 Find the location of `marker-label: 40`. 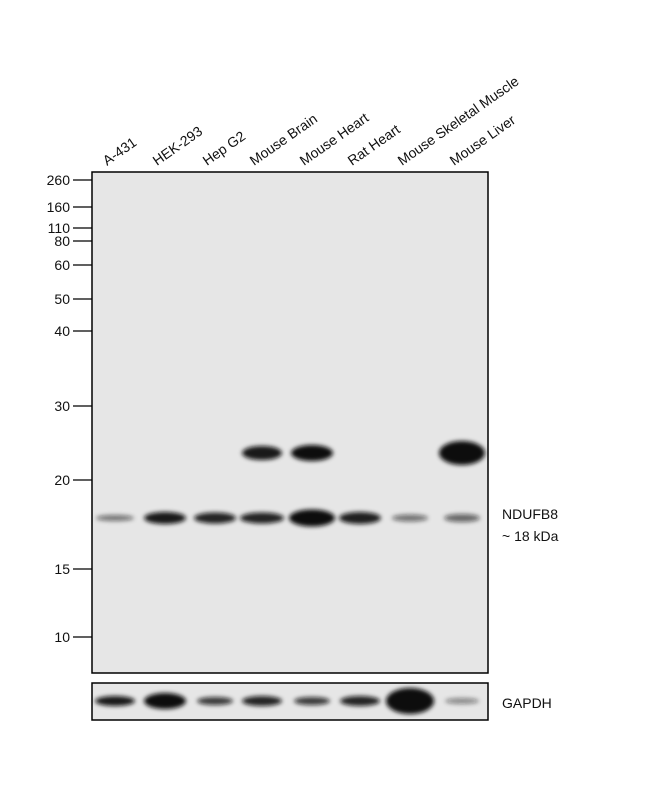

marker-label: 40 is located at coordinates (62, 331).